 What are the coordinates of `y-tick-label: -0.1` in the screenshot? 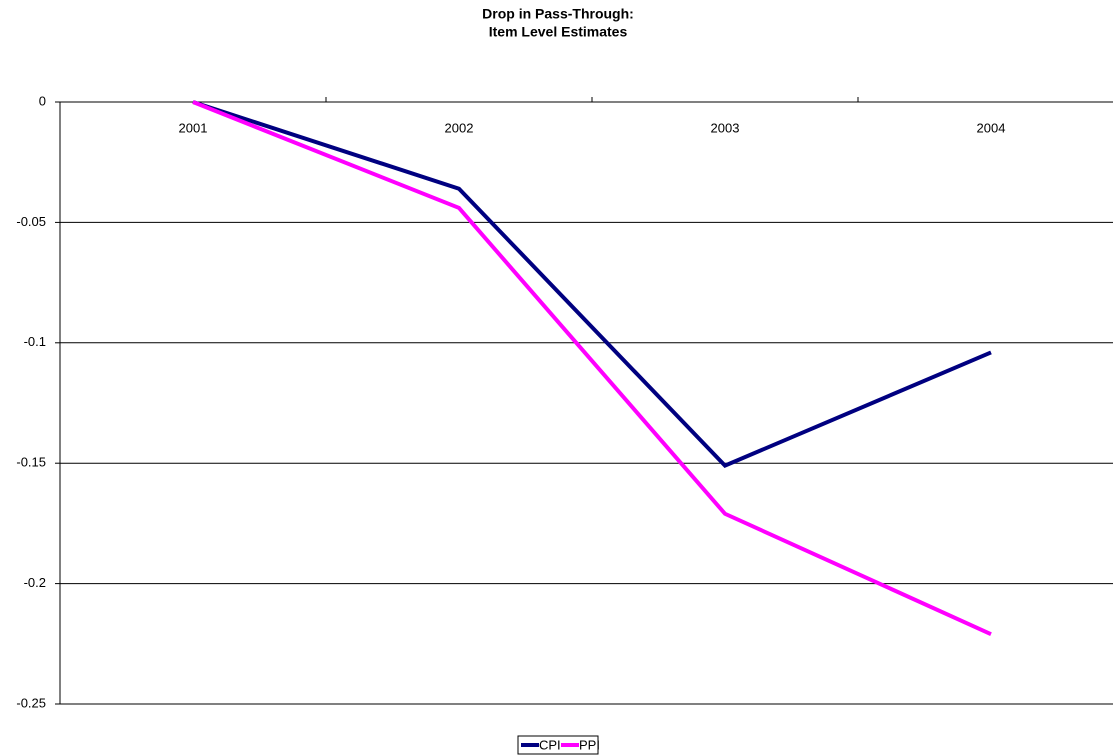 It's located at (35, 341).